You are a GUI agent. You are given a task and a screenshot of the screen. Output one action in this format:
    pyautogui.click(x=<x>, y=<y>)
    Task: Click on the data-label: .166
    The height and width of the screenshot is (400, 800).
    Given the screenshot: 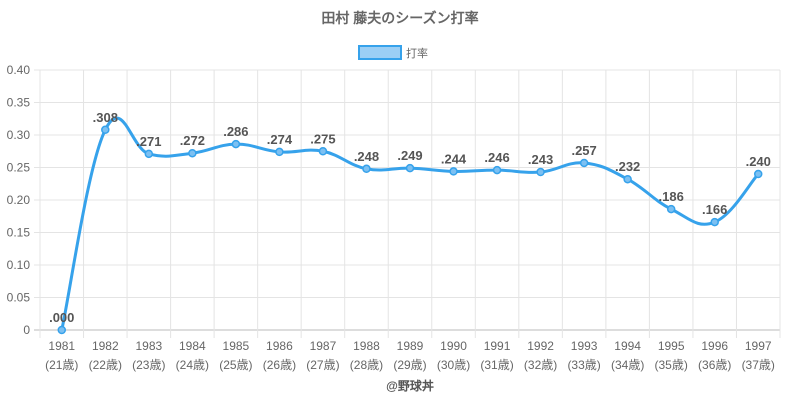 What is the action you would take?
    pyautogui.click(x=714, y=209)
    